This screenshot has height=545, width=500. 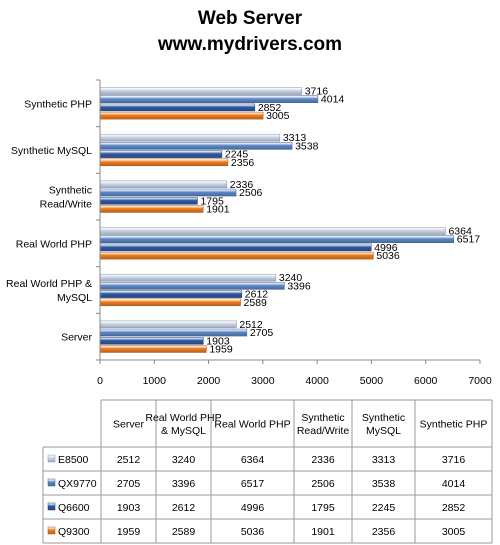 I want to click on table-cell: 2356, so click(x=384, y=532).